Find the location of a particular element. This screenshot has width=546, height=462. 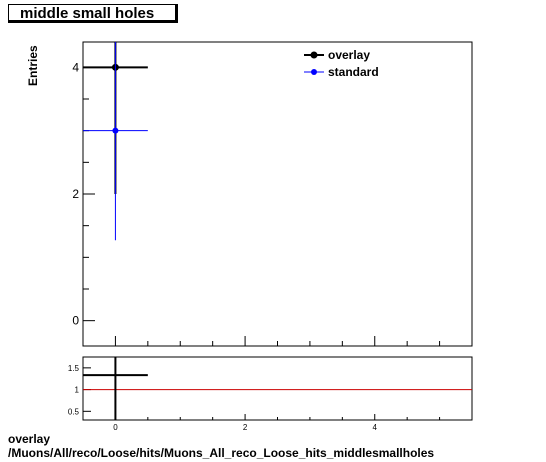

legend: overlay standard is located at coordinates (341, 63).